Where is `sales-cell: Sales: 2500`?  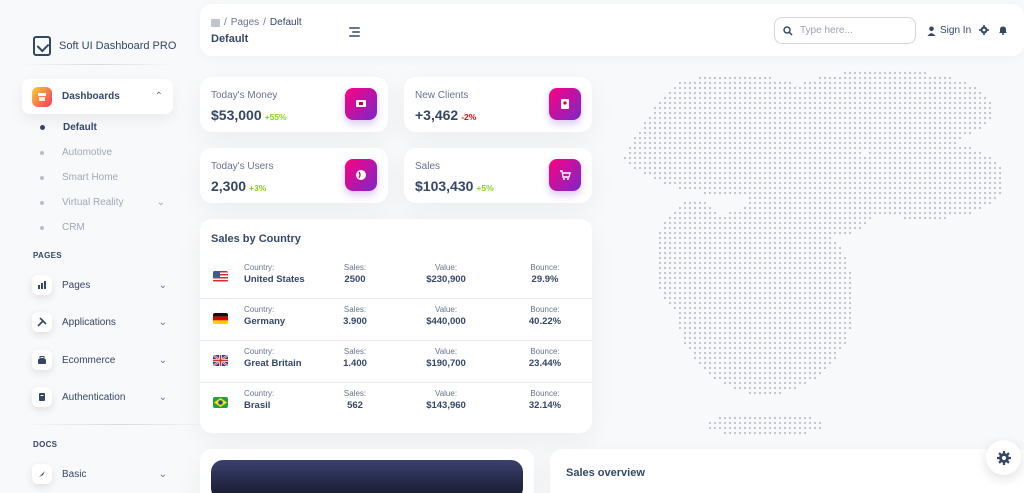
sales-cell: Sales: 2500 is located at coordinates (355, 274).